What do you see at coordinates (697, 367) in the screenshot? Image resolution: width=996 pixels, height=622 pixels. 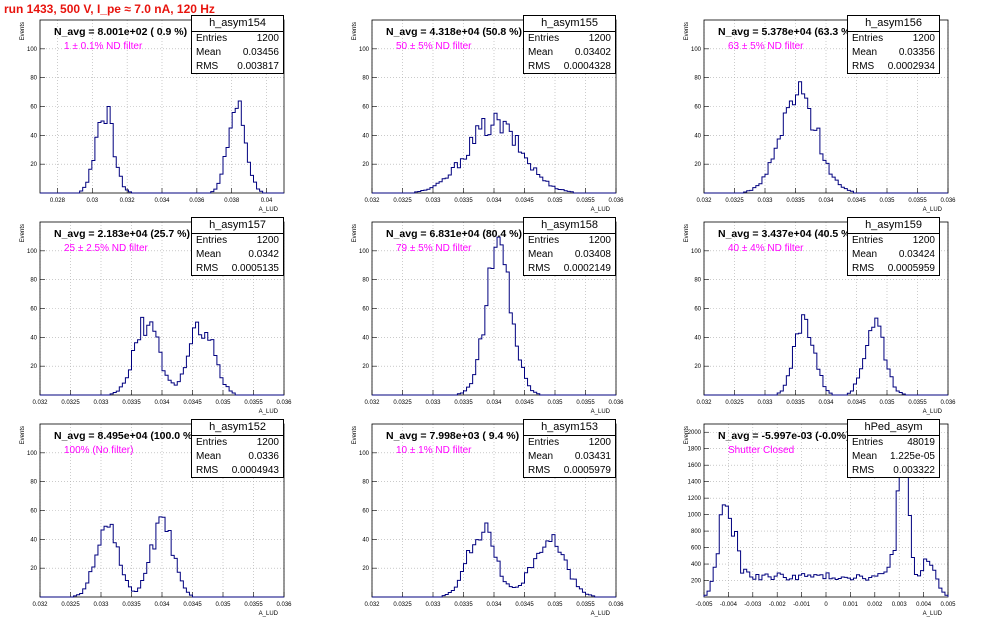 I see `y-tick-label: 20` at bounding box center [697, 367].